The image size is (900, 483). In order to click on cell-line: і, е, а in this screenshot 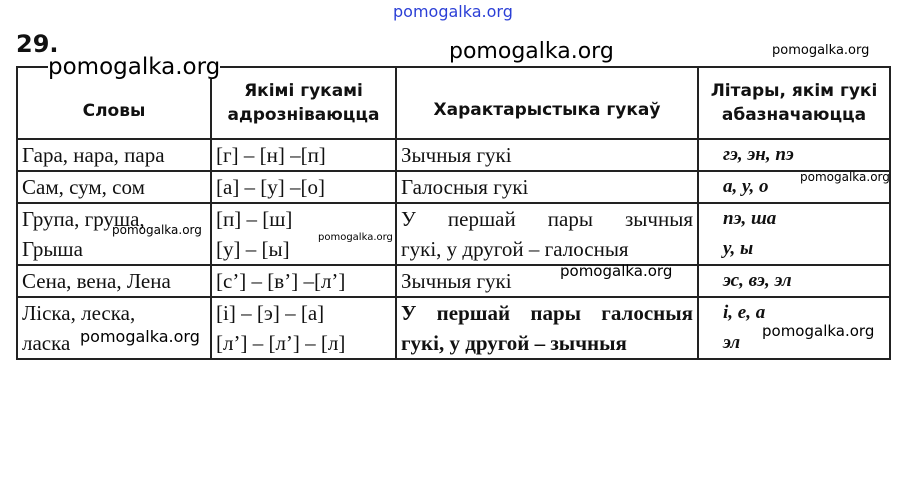, I will do `click(744, 312)`.